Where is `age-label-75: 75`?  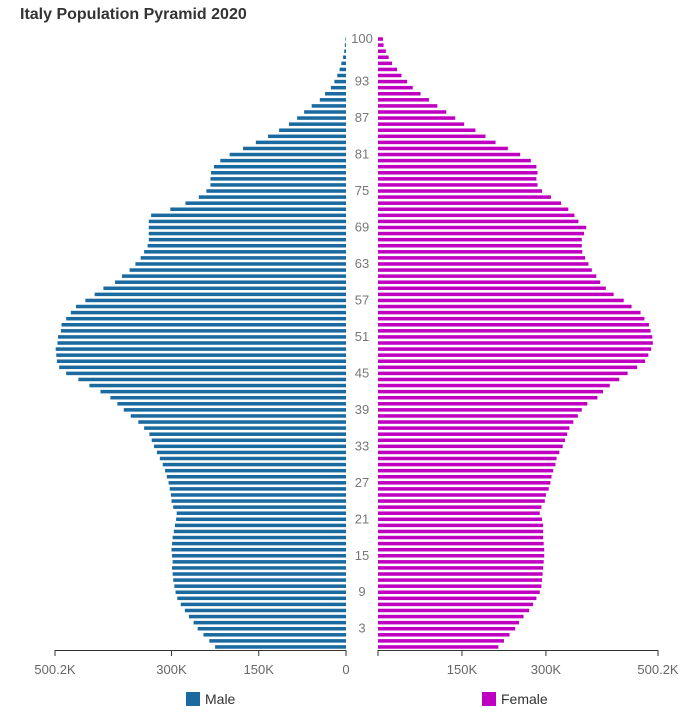 age-label-75: 75 is located at coordinates (362, 190).